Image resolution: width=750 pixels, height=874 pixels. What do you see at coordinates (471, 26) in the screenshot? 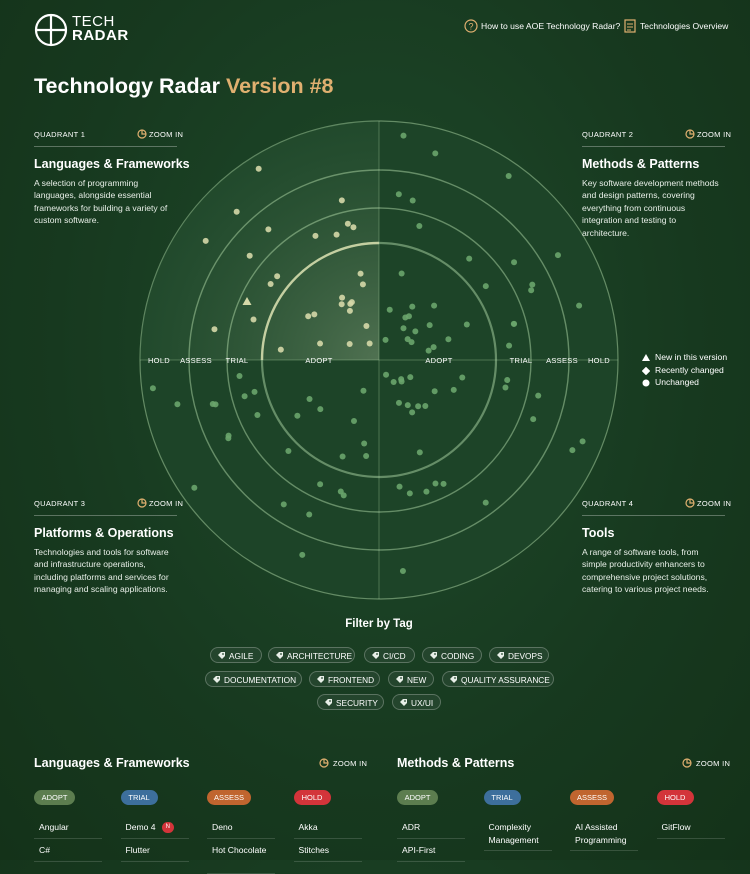
I see `help-icon: ?` at bounding box center [471, 26].